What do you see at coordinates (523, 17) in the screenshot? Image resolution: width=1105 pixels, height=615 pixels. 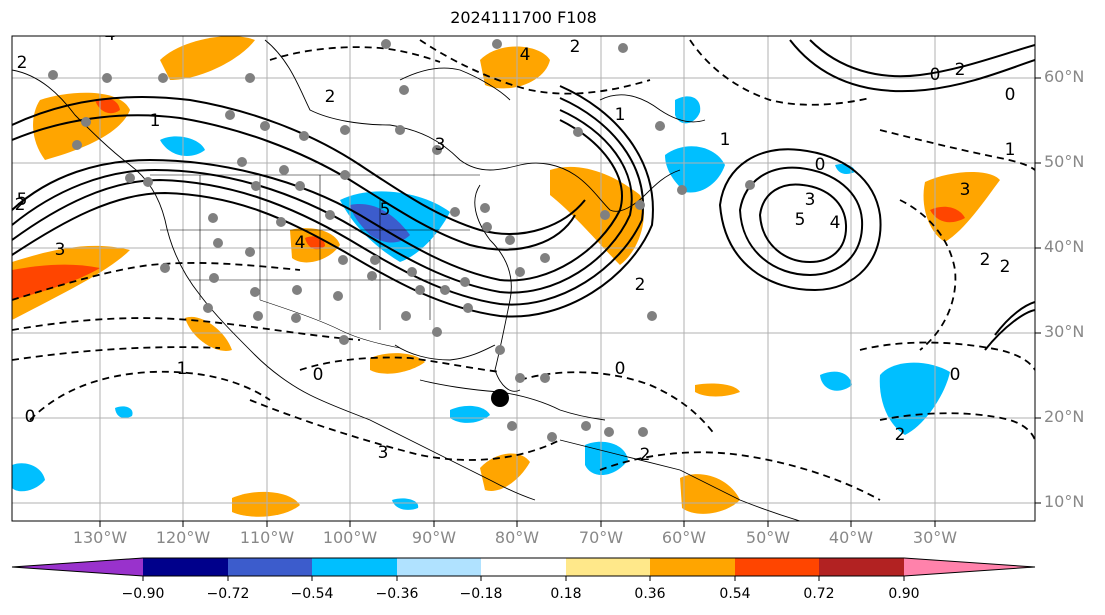 I see `map-title: 2024111700 F108` at bounding box center [523, 17].